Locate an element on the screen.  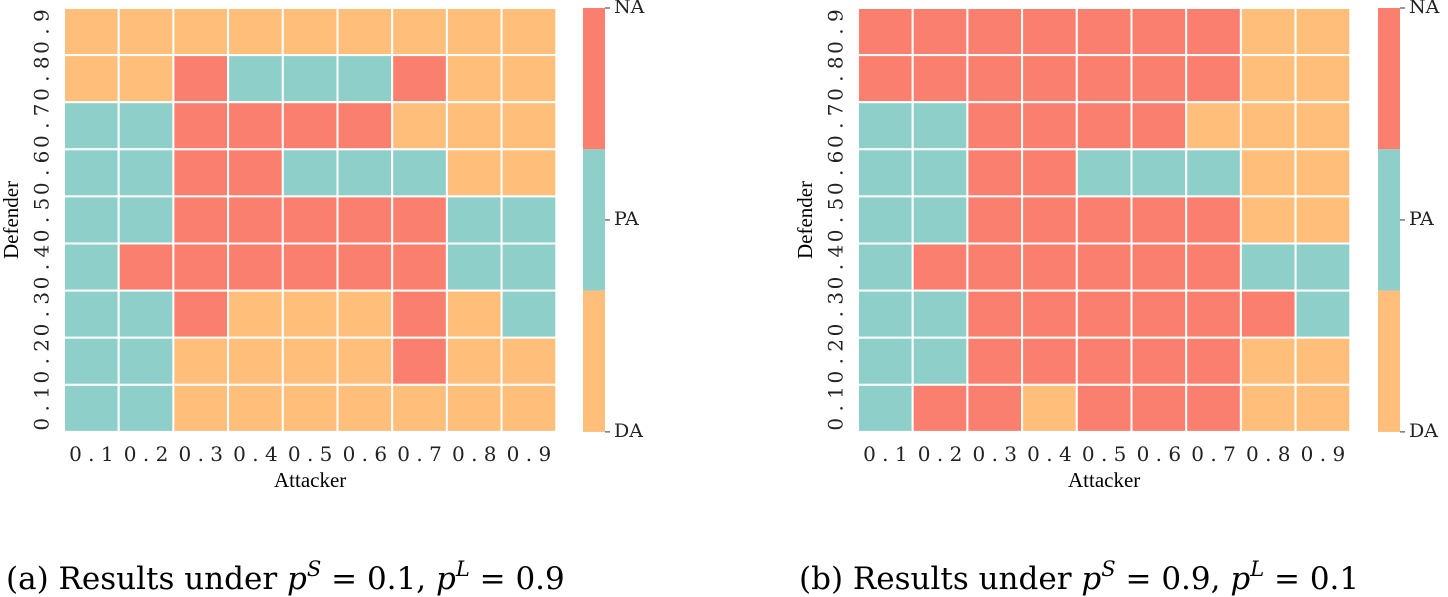
y-tick-label: 0 . 5 is located at coordinates (42, 220).